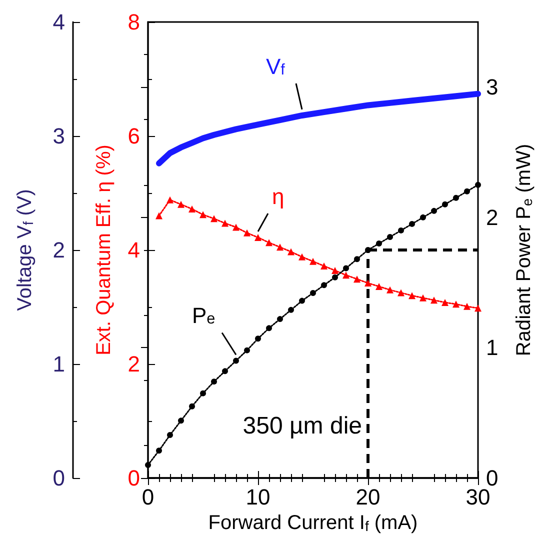 This screenshot has width=542, height=550. What do you see at coordinates (134, 22) in the screenshot?
I see `y-tick-label: 8` at bounding box center [134, 22].